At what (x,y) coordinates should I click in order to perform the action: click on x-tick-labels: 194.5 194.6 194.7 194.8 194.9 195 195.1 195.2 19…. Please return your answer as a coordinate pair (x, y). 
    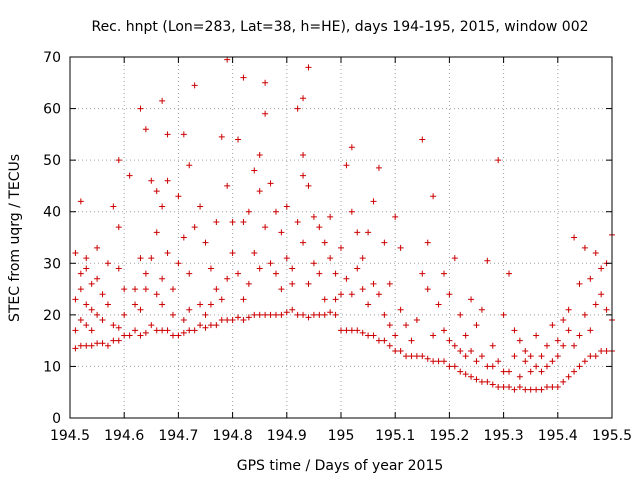
    Looking at the image, I should click on (341, 436).